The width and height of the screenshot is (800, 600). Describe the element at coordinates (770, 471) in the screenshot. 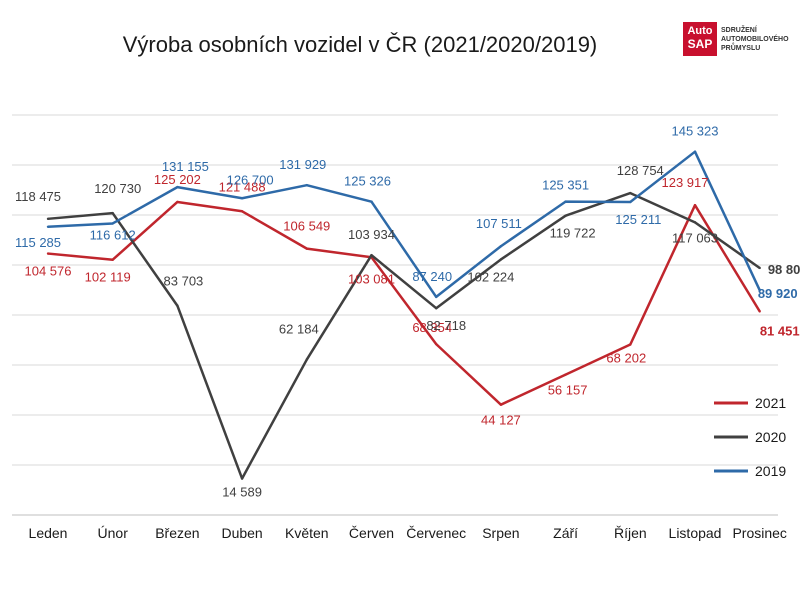

I see `legend-label-2019: 2019` at that location.